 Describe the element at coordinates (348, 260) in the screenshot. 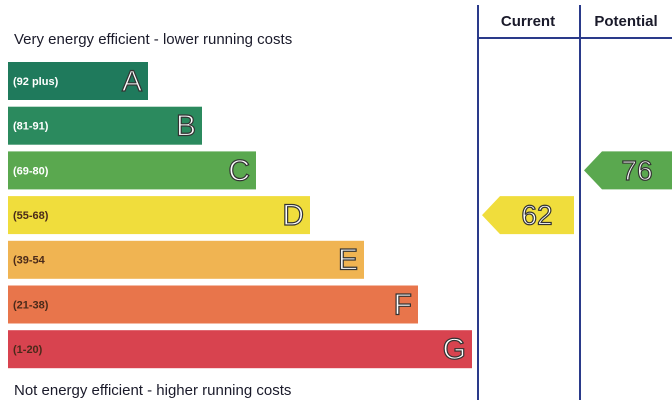

I see `band-letter: E` at that location.